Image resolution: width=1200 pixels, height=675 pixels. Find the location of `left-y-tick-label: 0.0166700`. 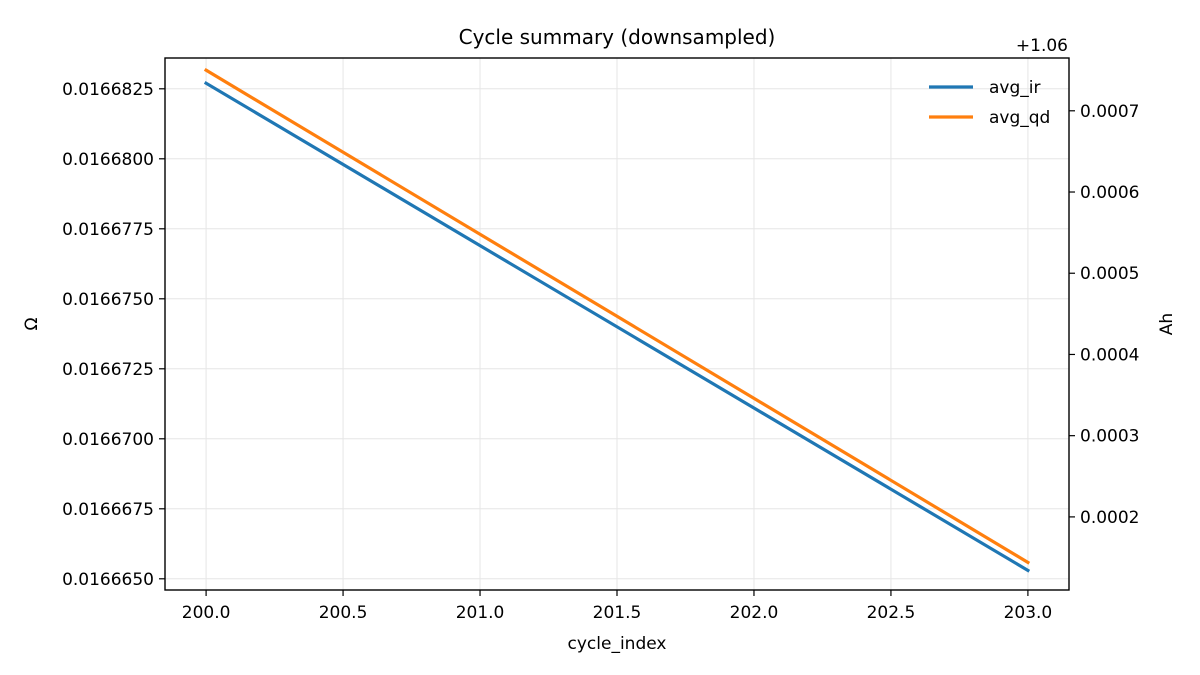

left-y-tick-label: 0.0166700 is located at coordinates (108, 440).